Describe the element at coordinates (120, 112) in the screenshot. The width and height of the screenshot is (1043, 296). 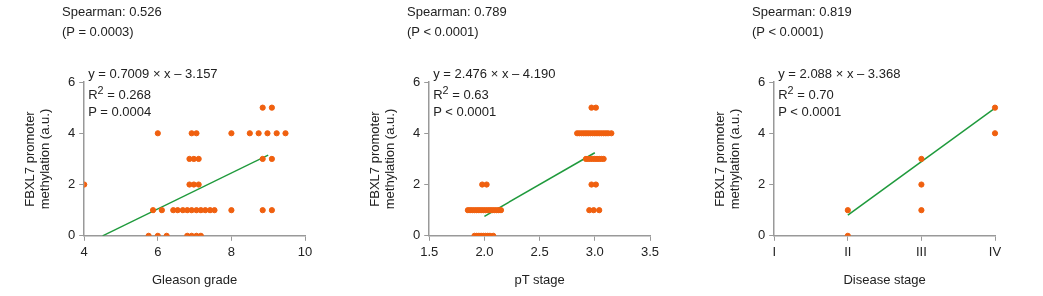
I see `annotation: P = 0.0004` at that location.